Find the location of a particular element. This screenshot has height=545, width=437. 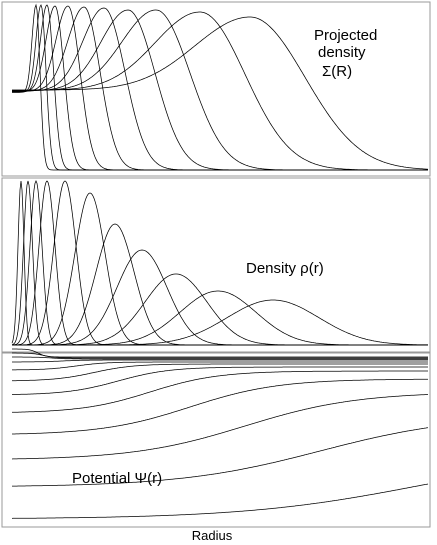

projected-label-line1: Projected is located at coordinates (345, 35).